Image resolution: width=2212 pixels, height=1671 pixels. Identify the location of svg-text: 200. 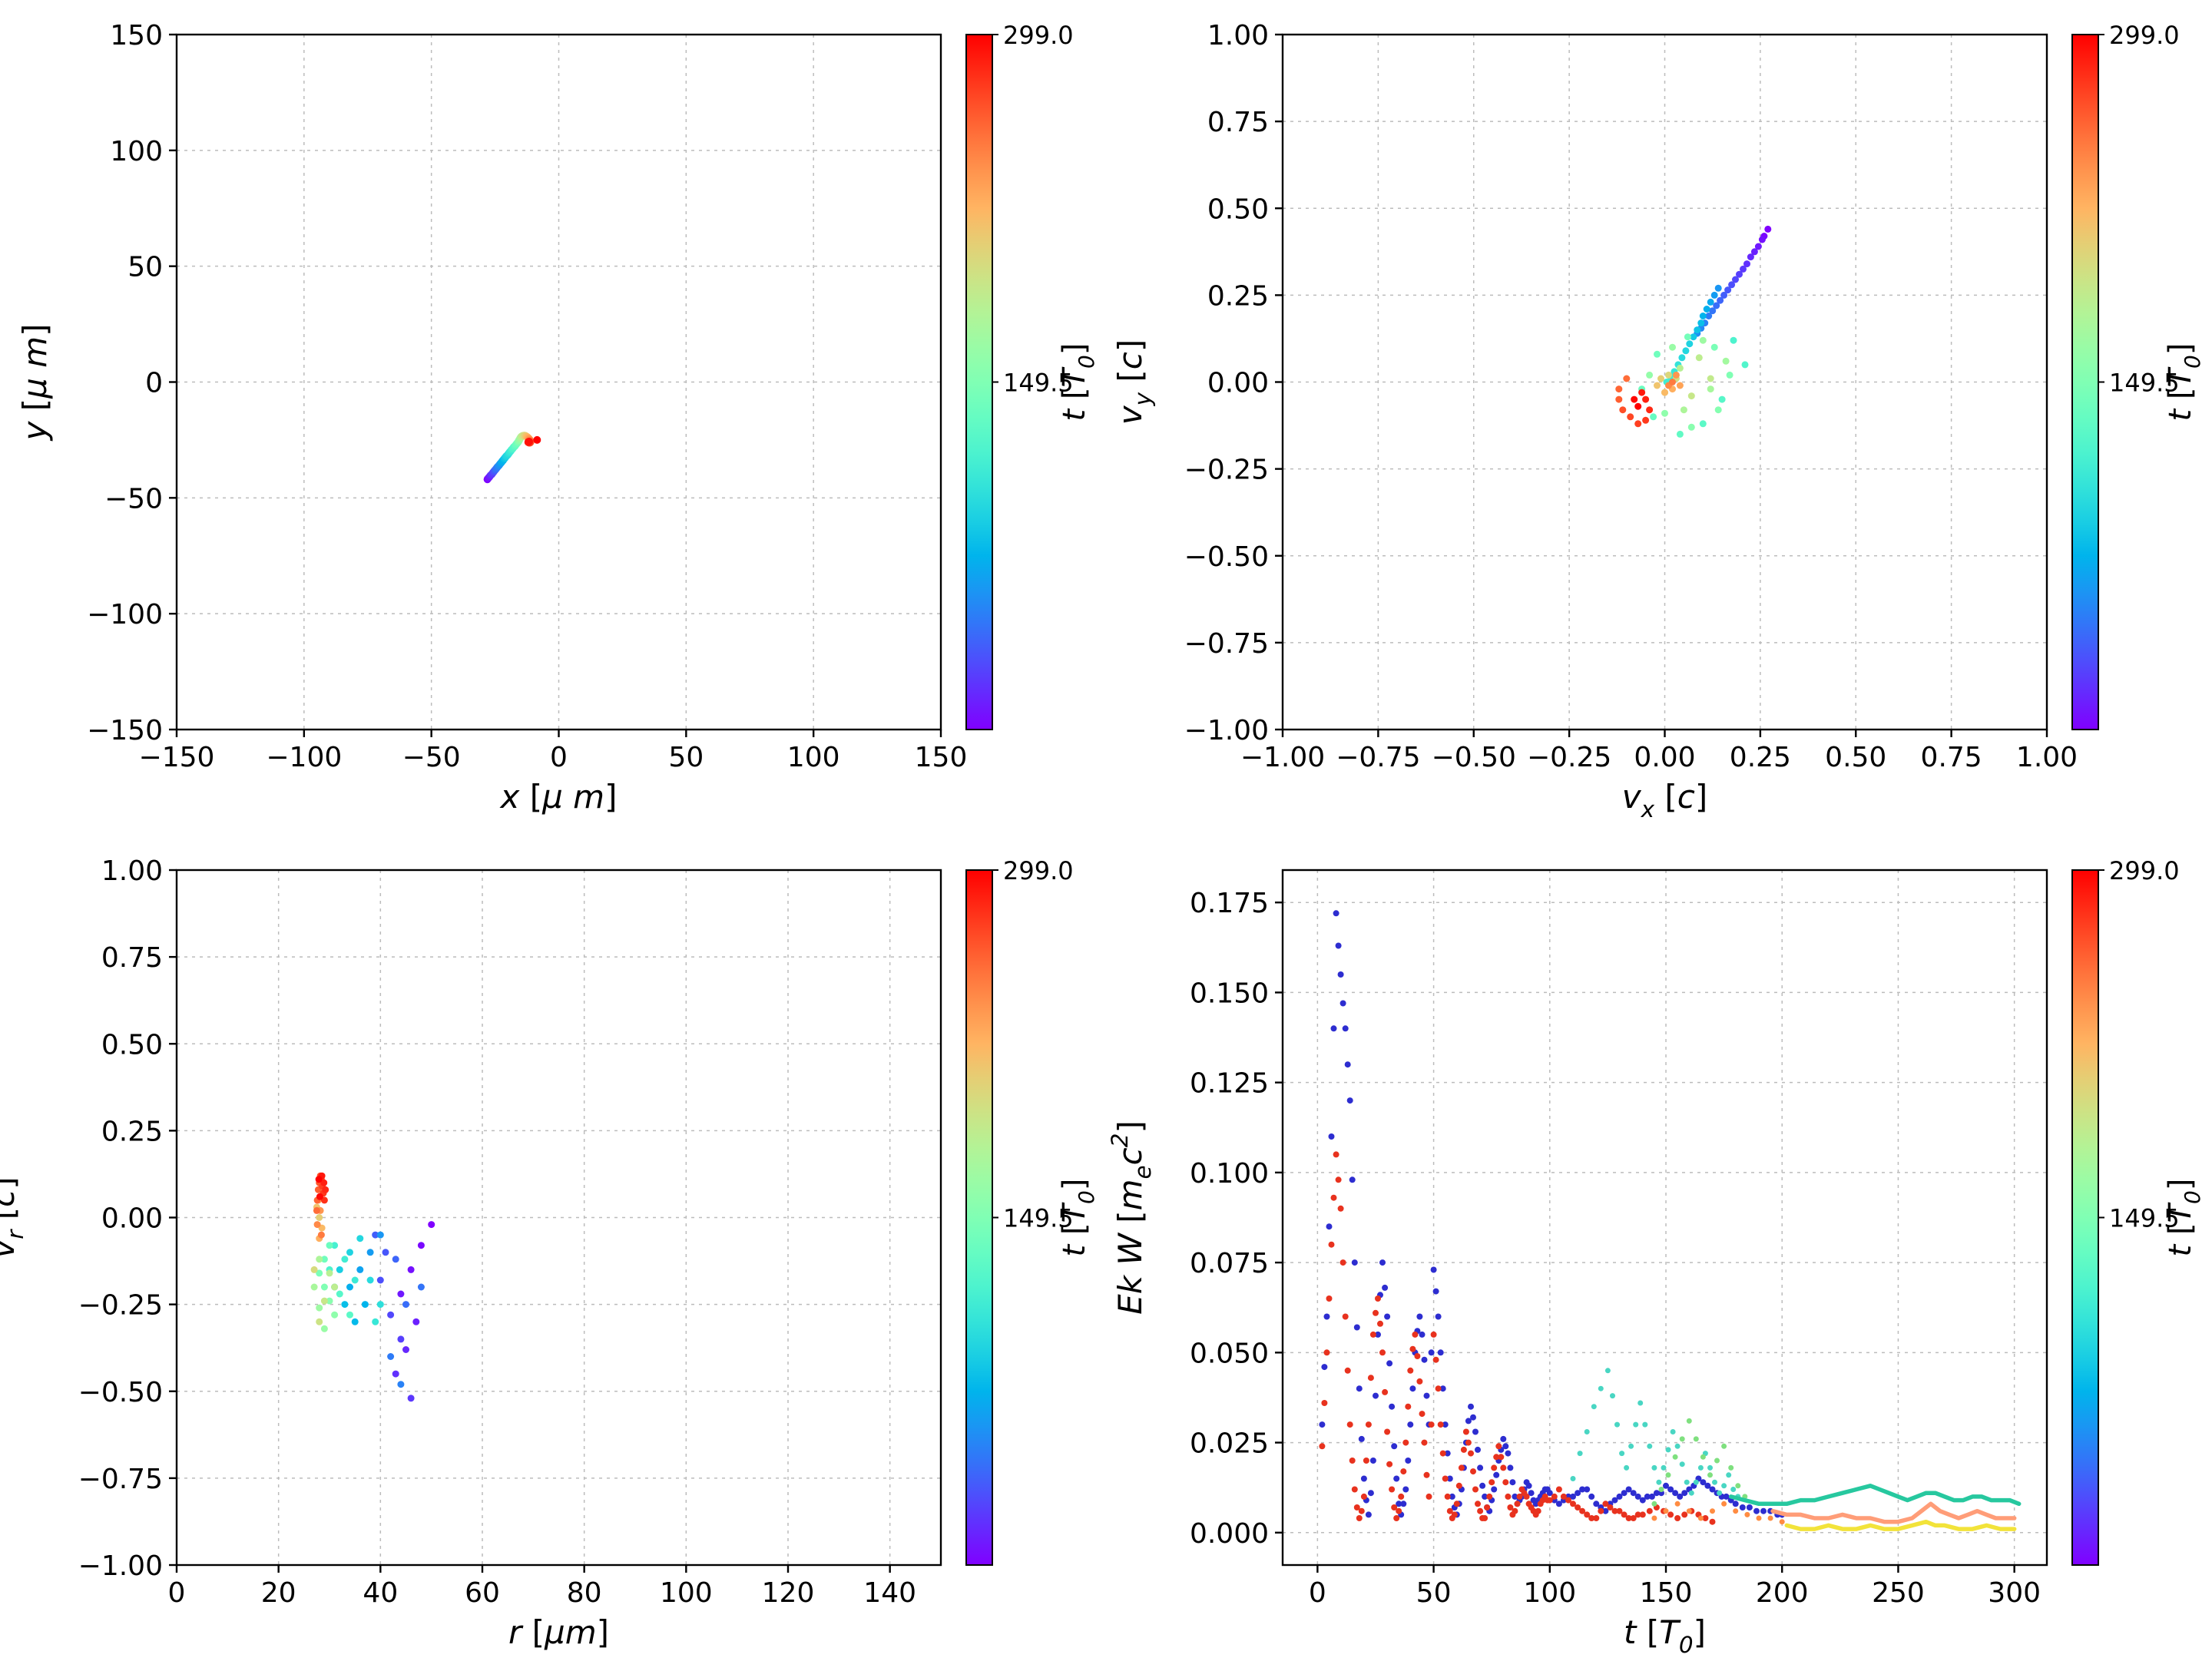
(1782, 1593).